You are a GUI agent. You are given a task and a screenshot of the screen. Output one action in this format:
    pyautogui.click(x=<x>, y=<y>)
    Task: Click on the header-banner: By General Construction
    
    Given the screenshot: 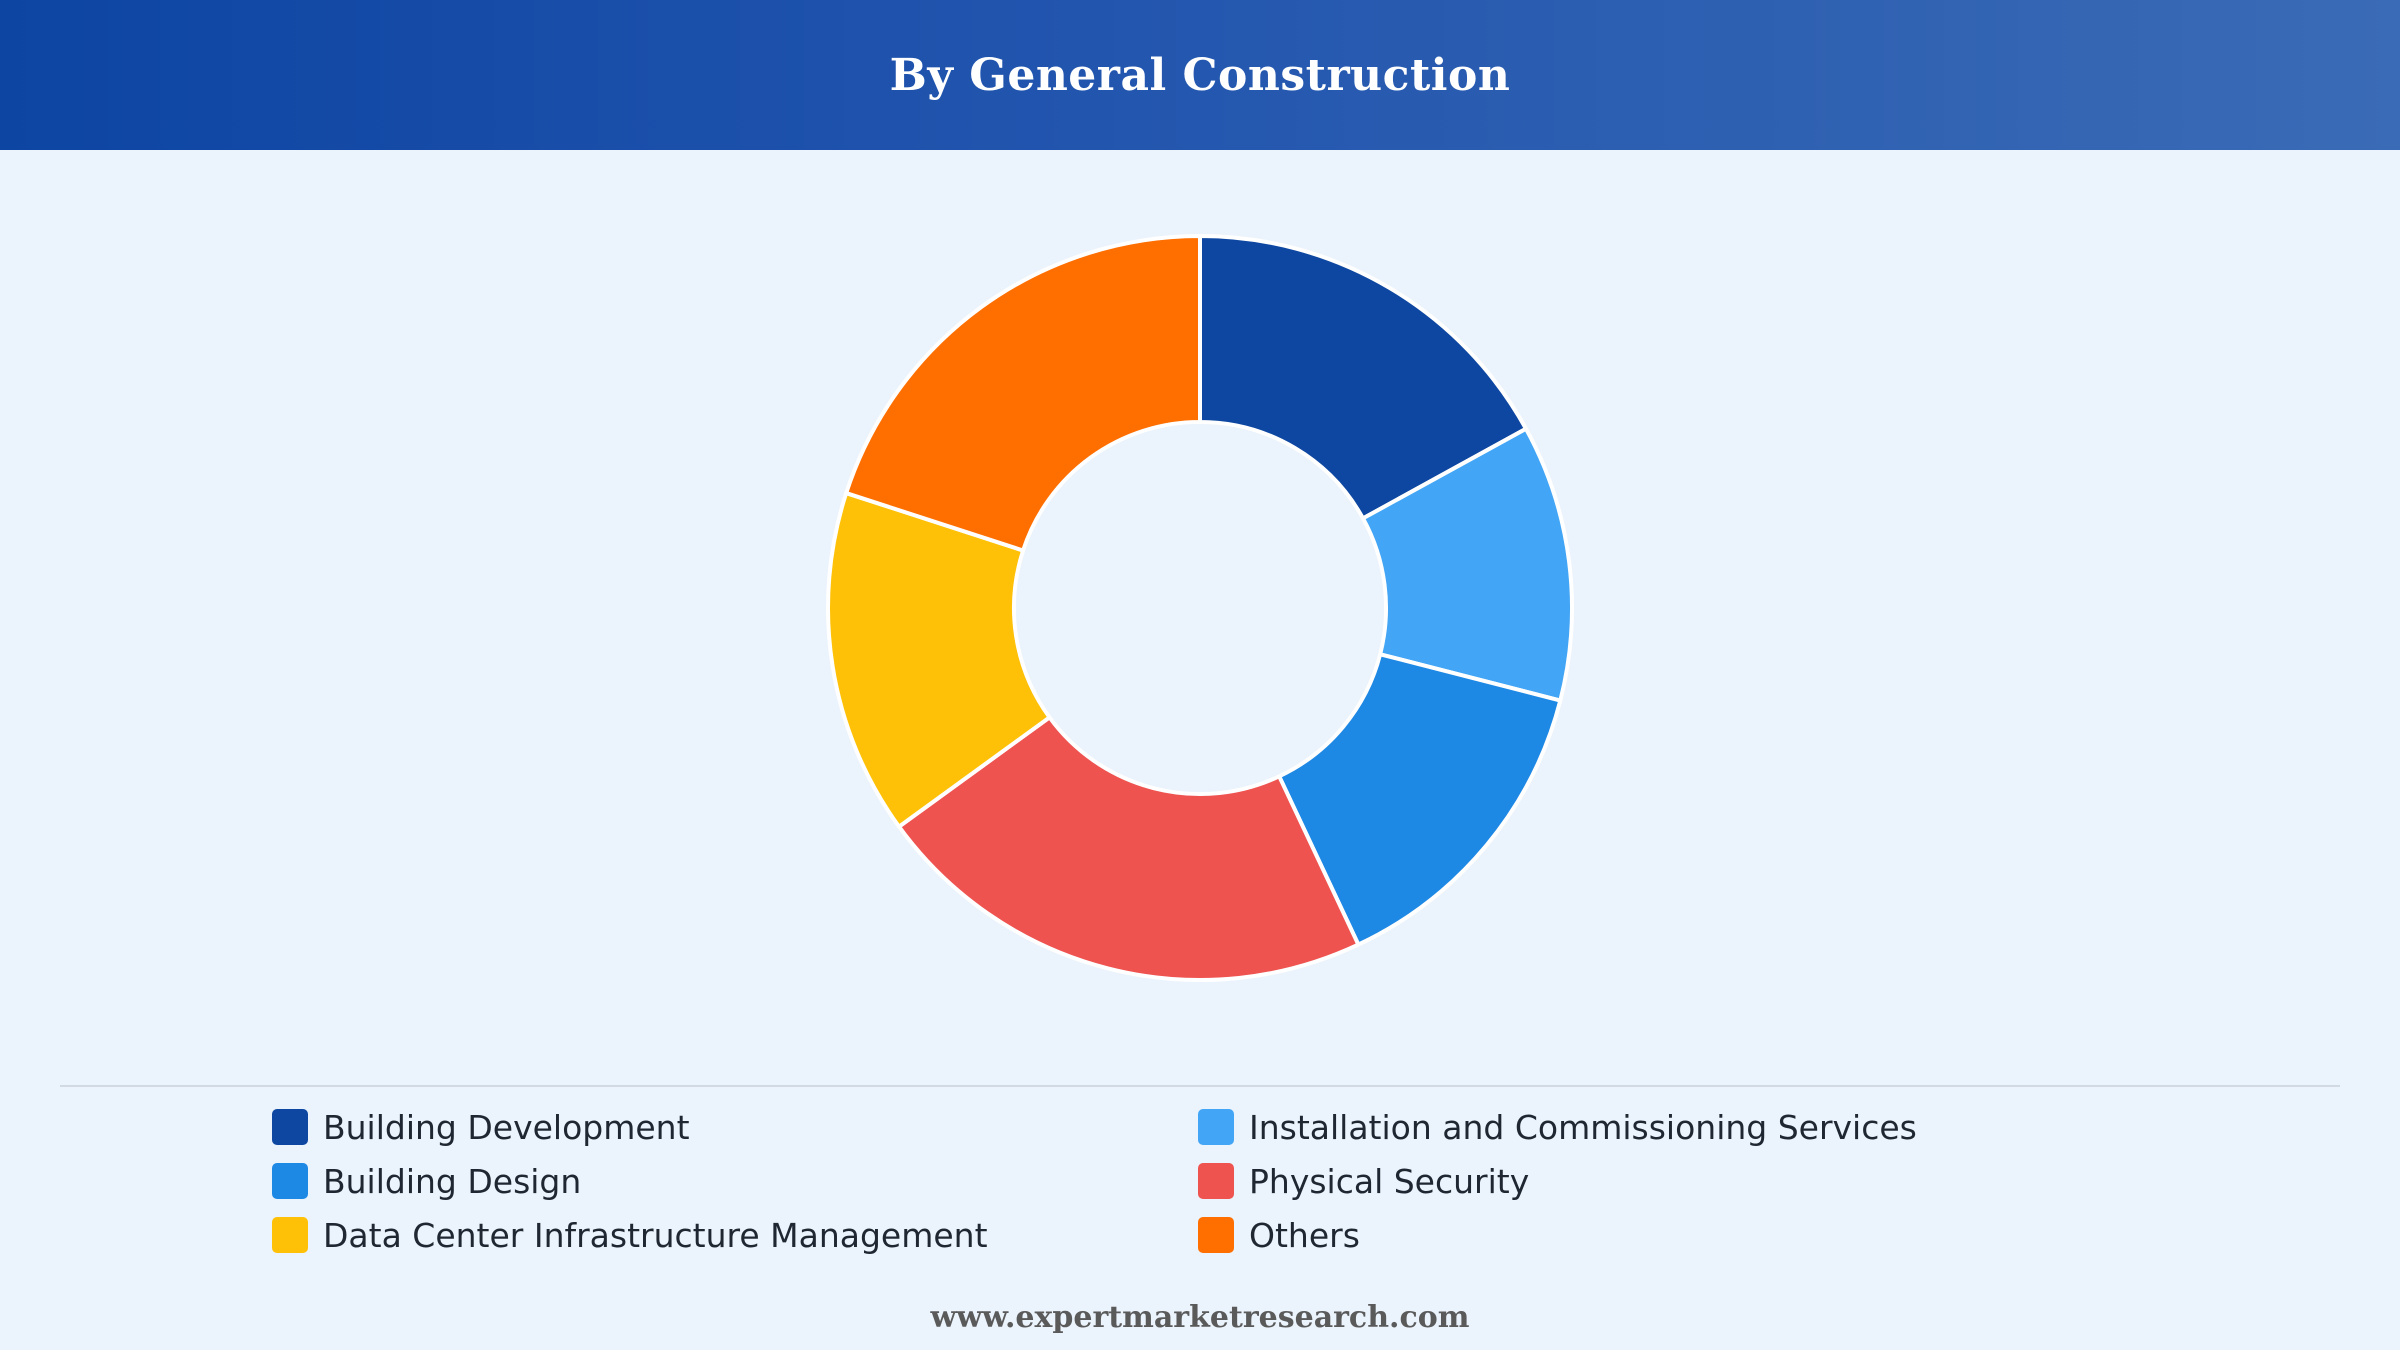 What is the action you would take?
    pyautogui.click(x=1200, y=75)
    